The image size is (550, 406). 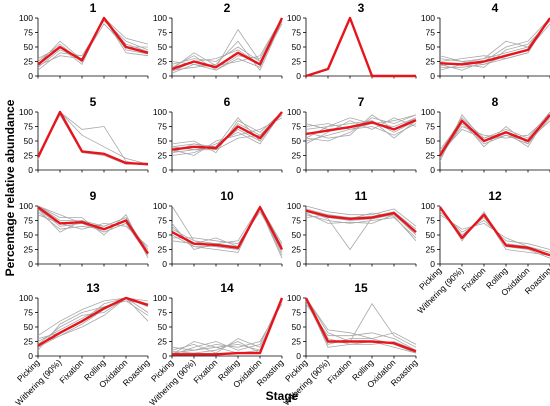 I want to click on panel-11: 11 0 25 50 75 100, so click(x=352, y=229).